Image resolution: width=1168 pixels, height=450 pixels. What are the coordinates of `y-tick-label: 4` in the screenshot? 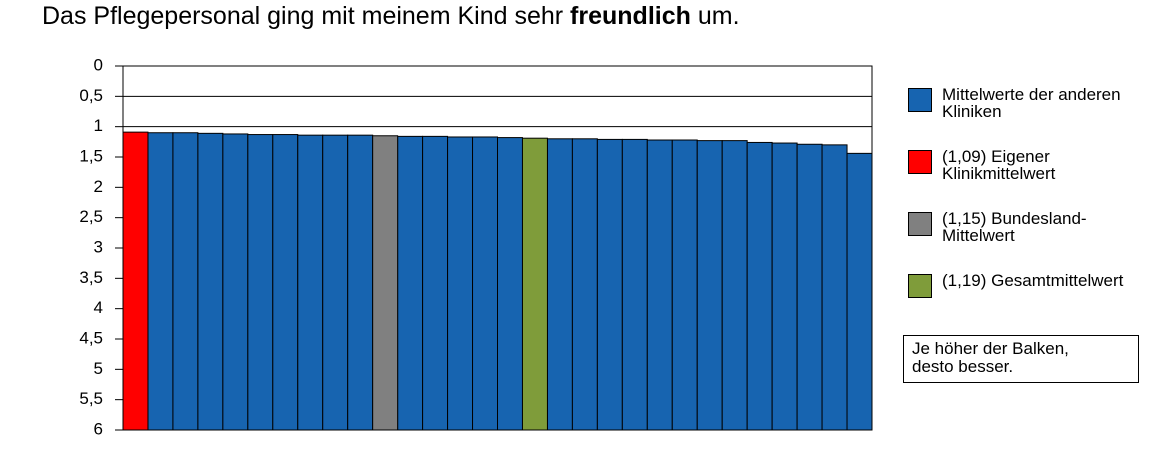 It's located at (98, 307).